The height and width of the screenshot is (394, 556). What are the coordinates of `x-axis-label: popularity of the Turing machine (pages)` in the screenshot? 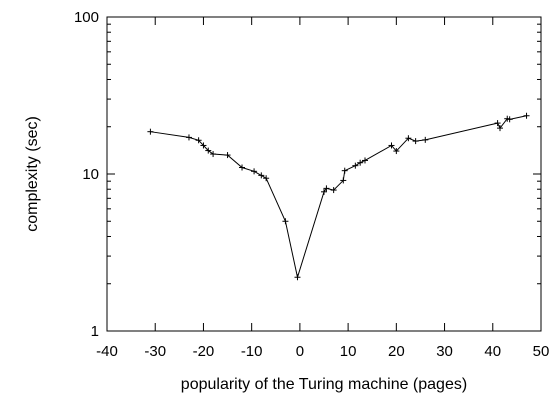 It's located at (324, 384).